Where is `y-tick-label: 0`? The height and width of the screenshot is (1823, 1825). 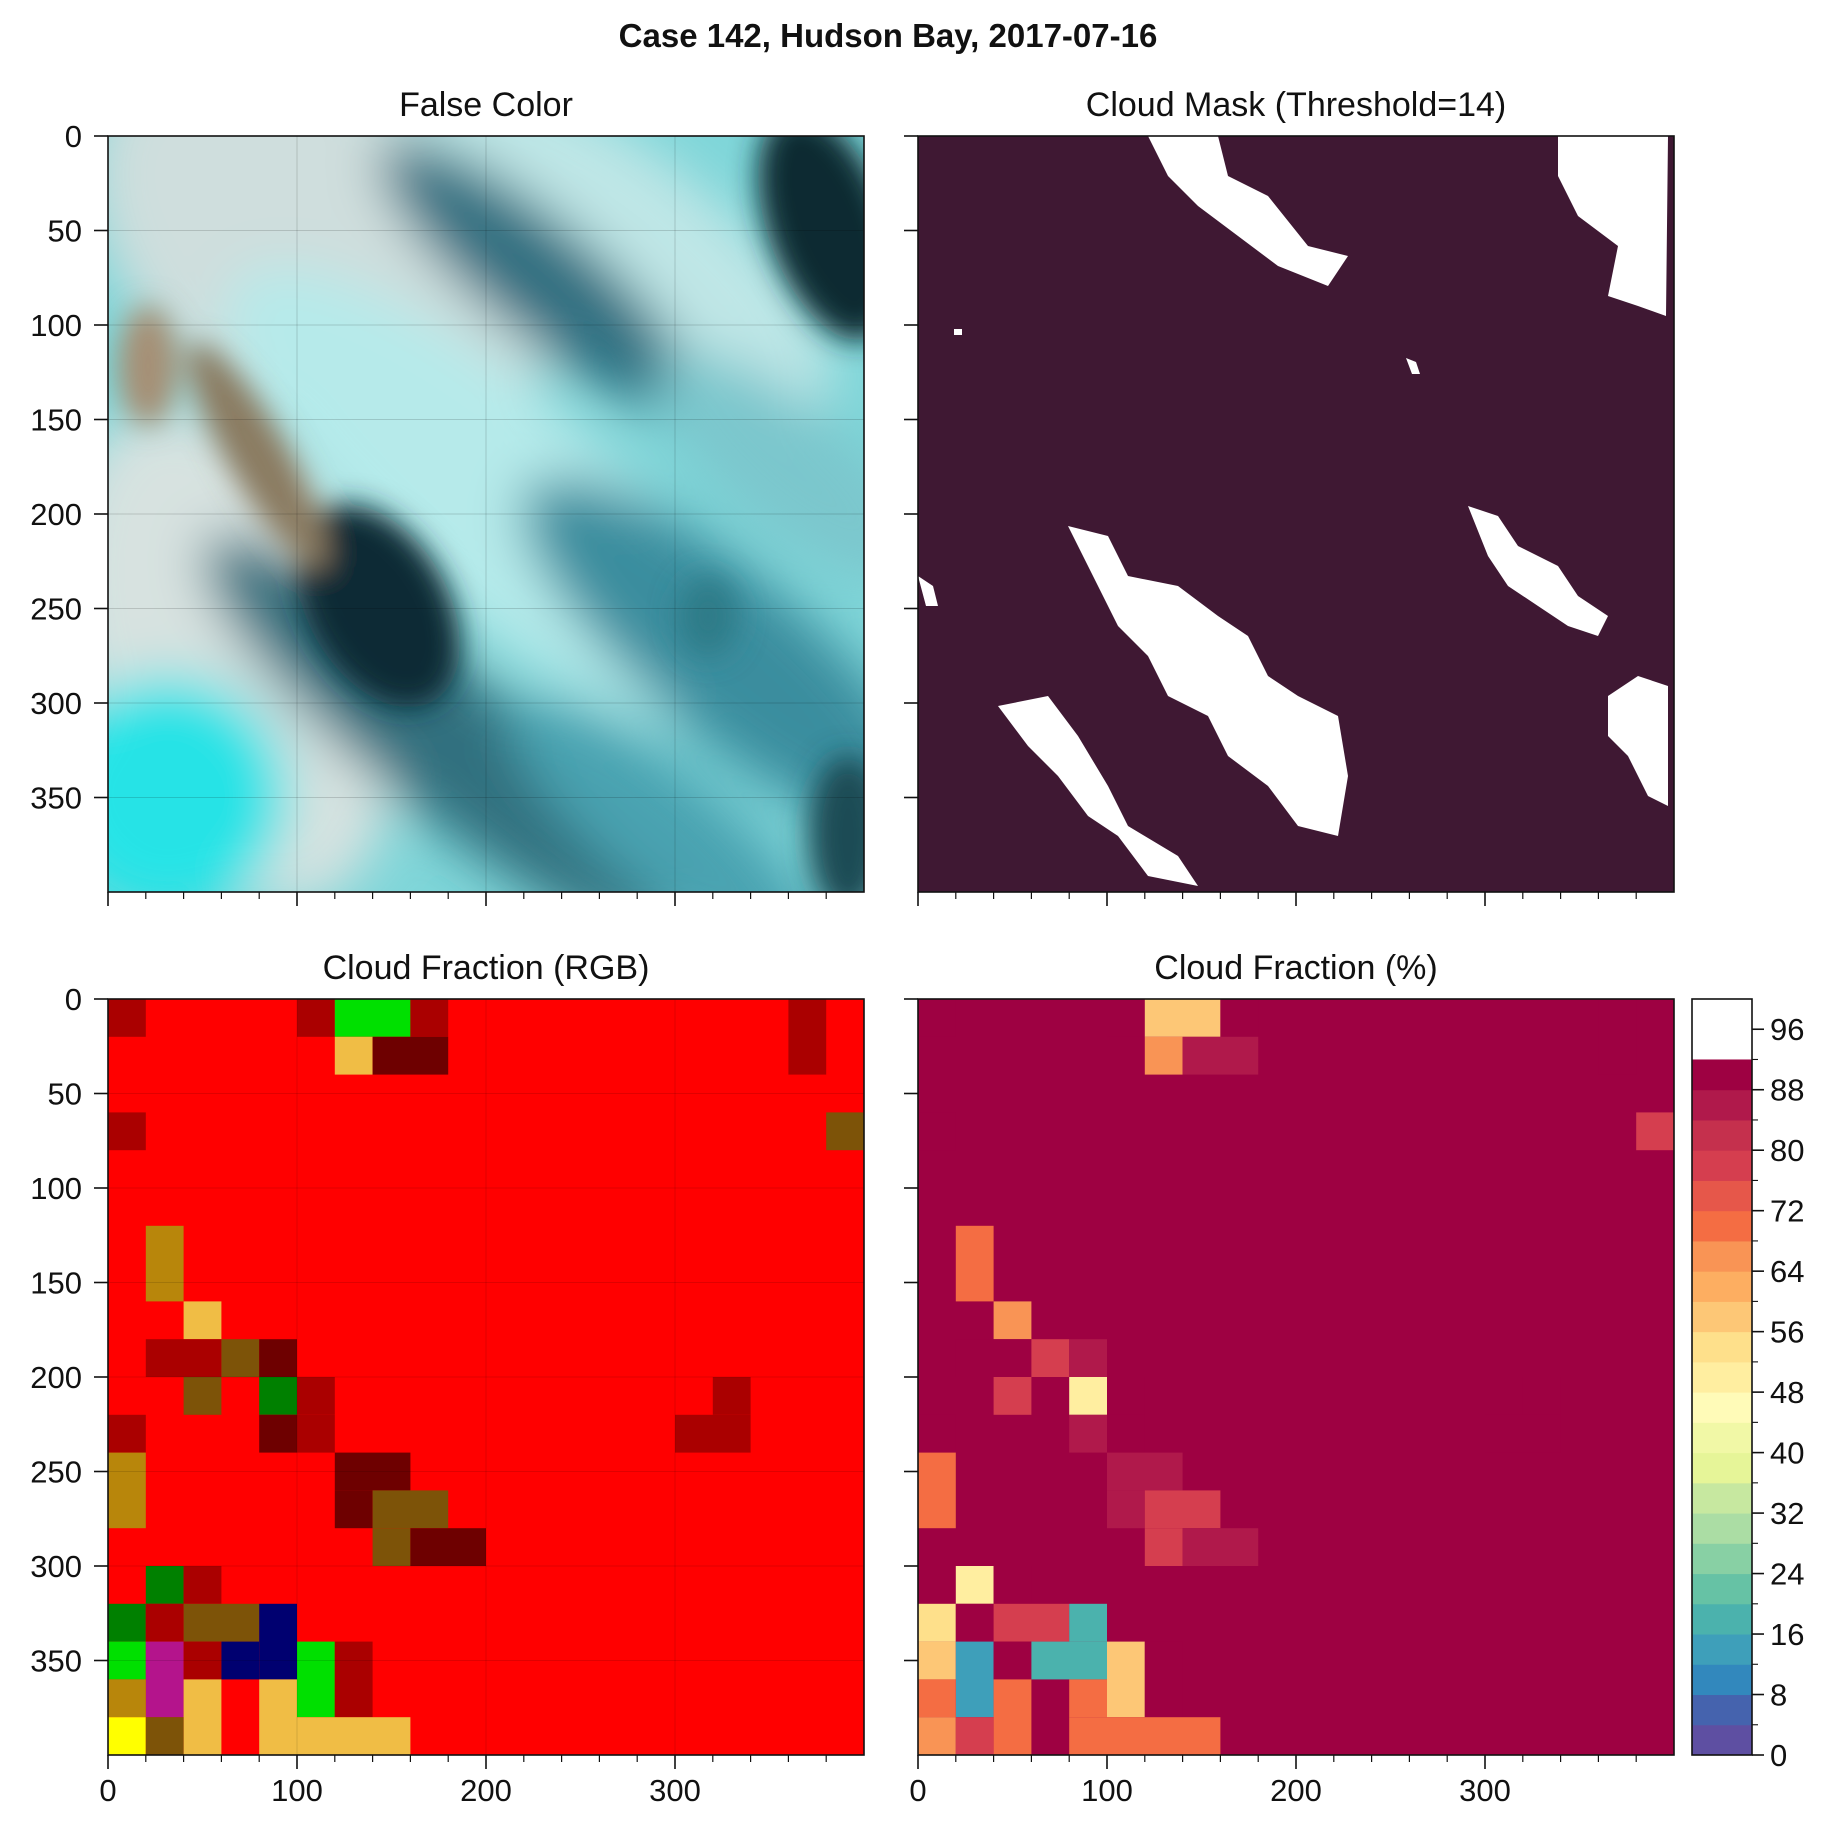 y-tick-label: 0 is located at coordinates (73, 999).